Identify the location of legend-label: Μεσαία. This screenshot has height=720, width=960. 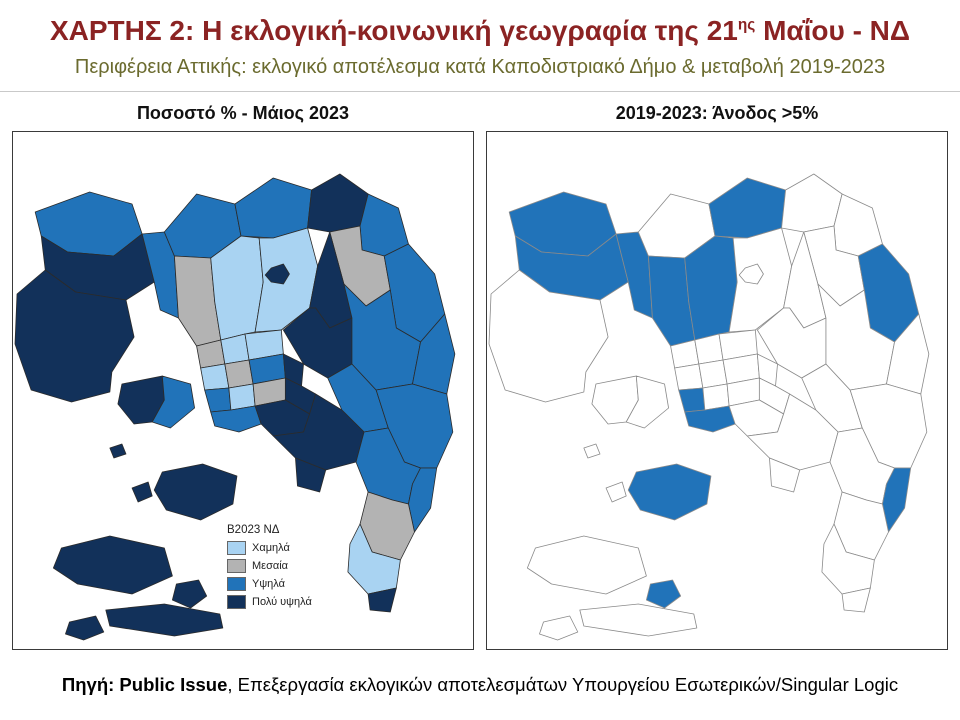
(270, 565).